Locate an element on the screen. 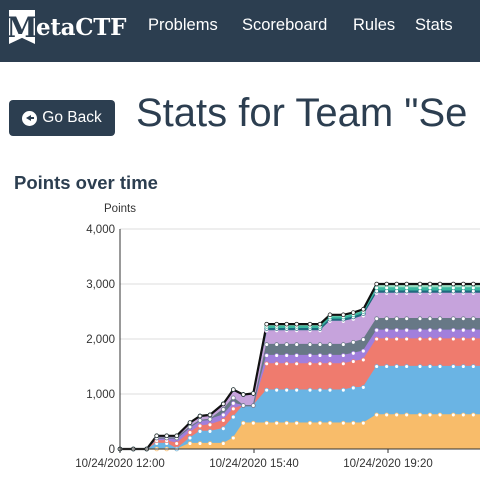 The height and width of the screenshot is (480, 480). navbar: M etaCTF Problems Scoreboard Rules Stats is located at coordinates (240, 31).